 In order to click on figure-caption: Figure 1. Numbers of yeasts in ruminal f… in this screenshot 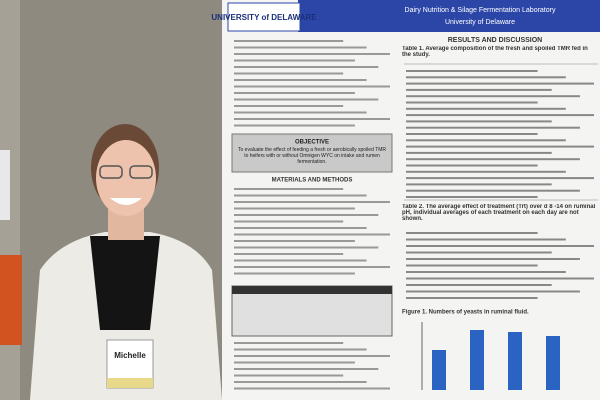, I will do `click(465, 313)`.